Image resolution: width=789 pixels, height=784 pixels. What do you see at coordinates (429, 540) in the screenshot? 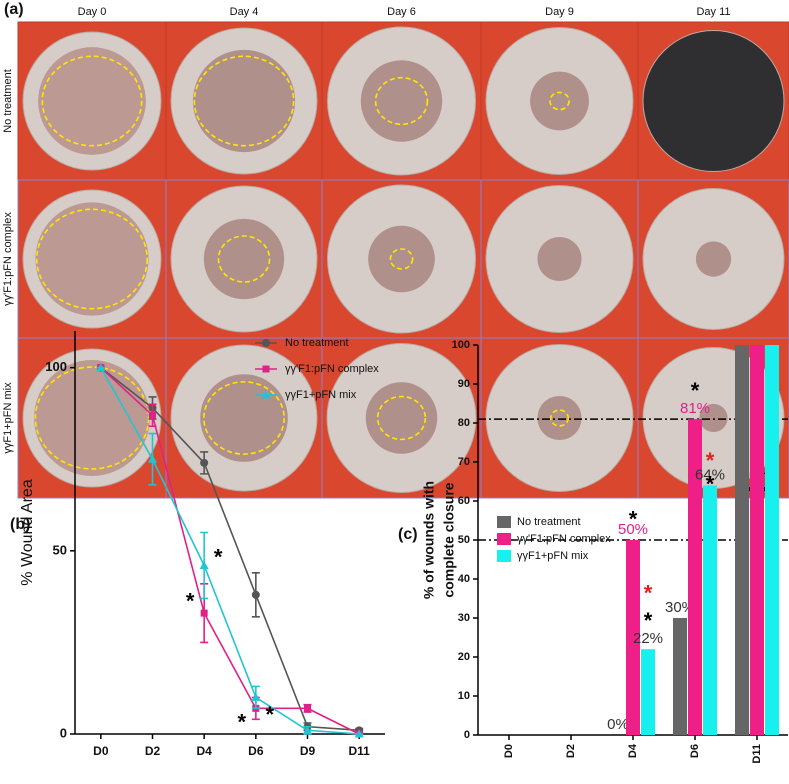
I see `y-axis-label: % of wounds with` at bounding box center [429, 540].